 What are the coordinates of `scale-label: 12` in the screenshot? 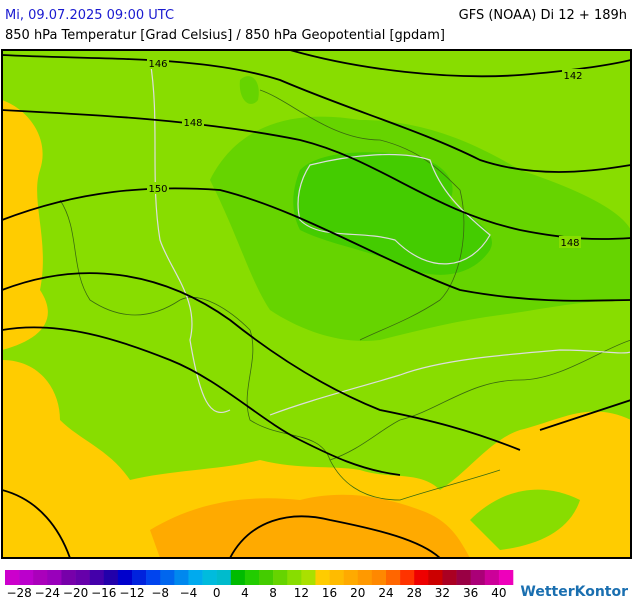 It's located at (301, 593).